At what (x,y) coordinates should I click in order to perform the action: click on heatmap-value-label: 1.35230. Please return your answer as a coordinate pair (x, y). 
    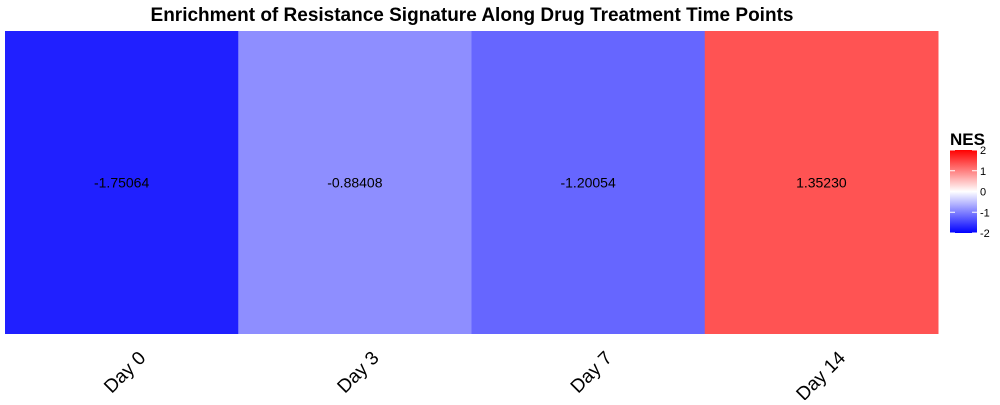
    Looking at the image, I should click on (821, 183).